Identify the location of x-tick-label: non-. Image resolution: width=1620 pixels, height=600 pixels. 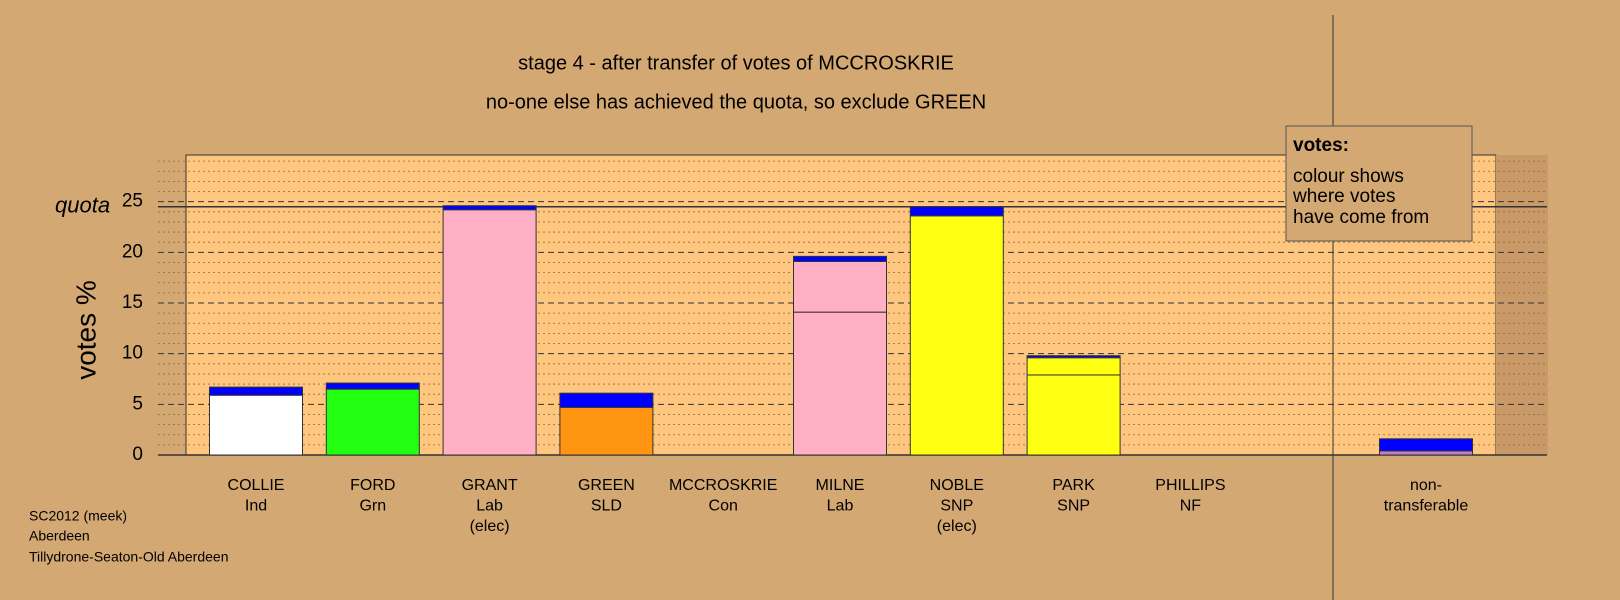
(1426, 485).